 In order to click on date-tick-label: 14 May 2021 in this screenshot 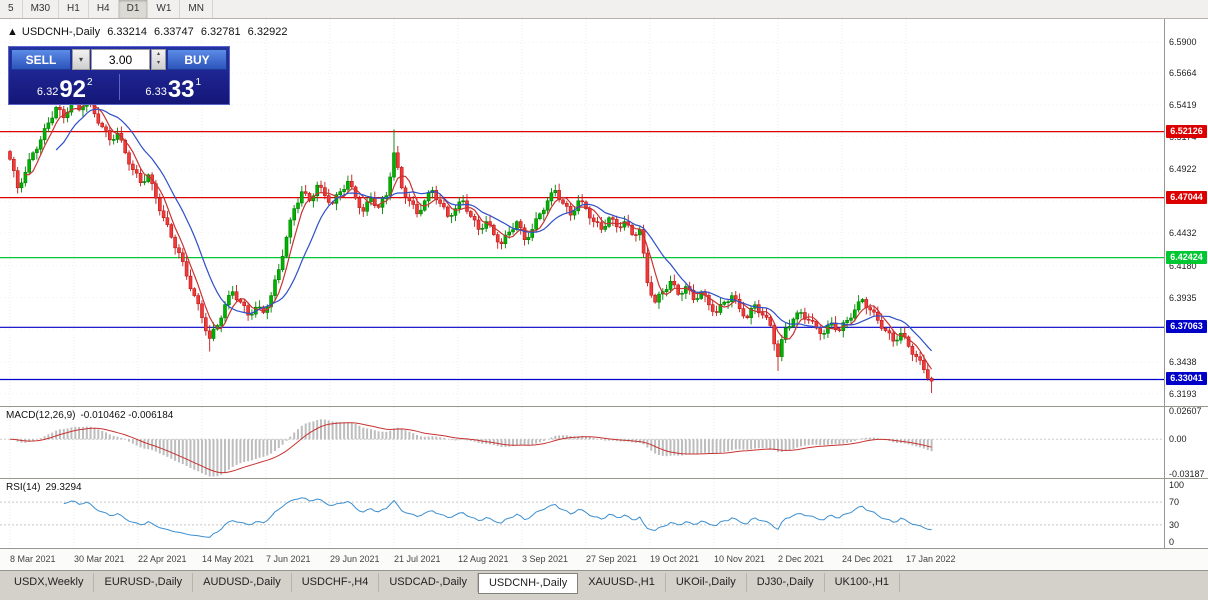, I will do `click(228, 559)`.